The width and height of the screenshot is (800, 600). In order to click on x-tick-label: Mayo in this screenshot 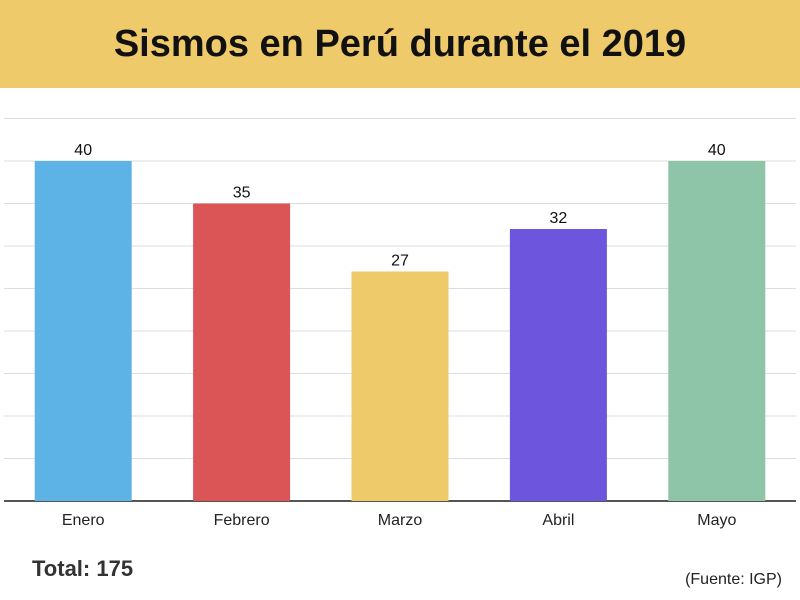, I will do `click(716, 520)`.